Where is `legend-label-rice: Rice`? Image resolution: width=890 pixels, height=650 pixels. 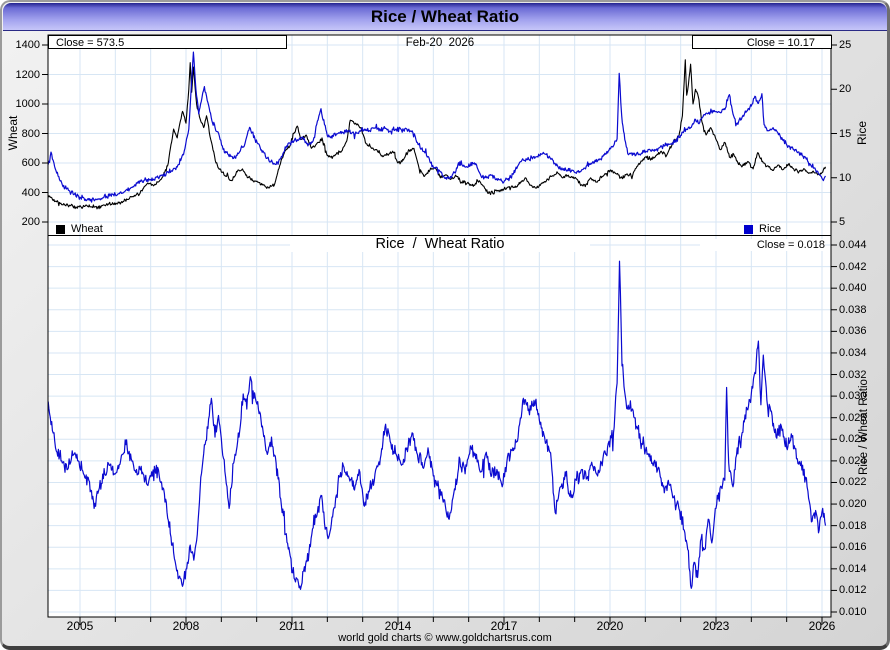 legend-label-rice: Rice is located at coordinates (770, 229).